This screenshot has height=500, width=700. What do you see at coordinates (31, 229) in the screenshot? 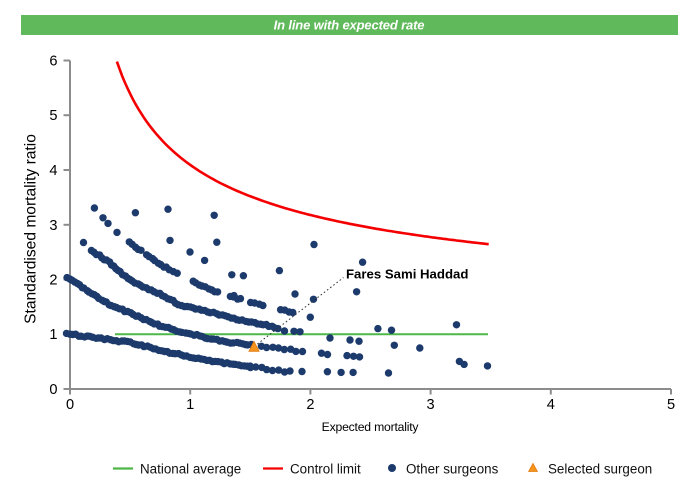
I see `svg-text: Standardised mortality ratio` at bounding box center [31, 229].